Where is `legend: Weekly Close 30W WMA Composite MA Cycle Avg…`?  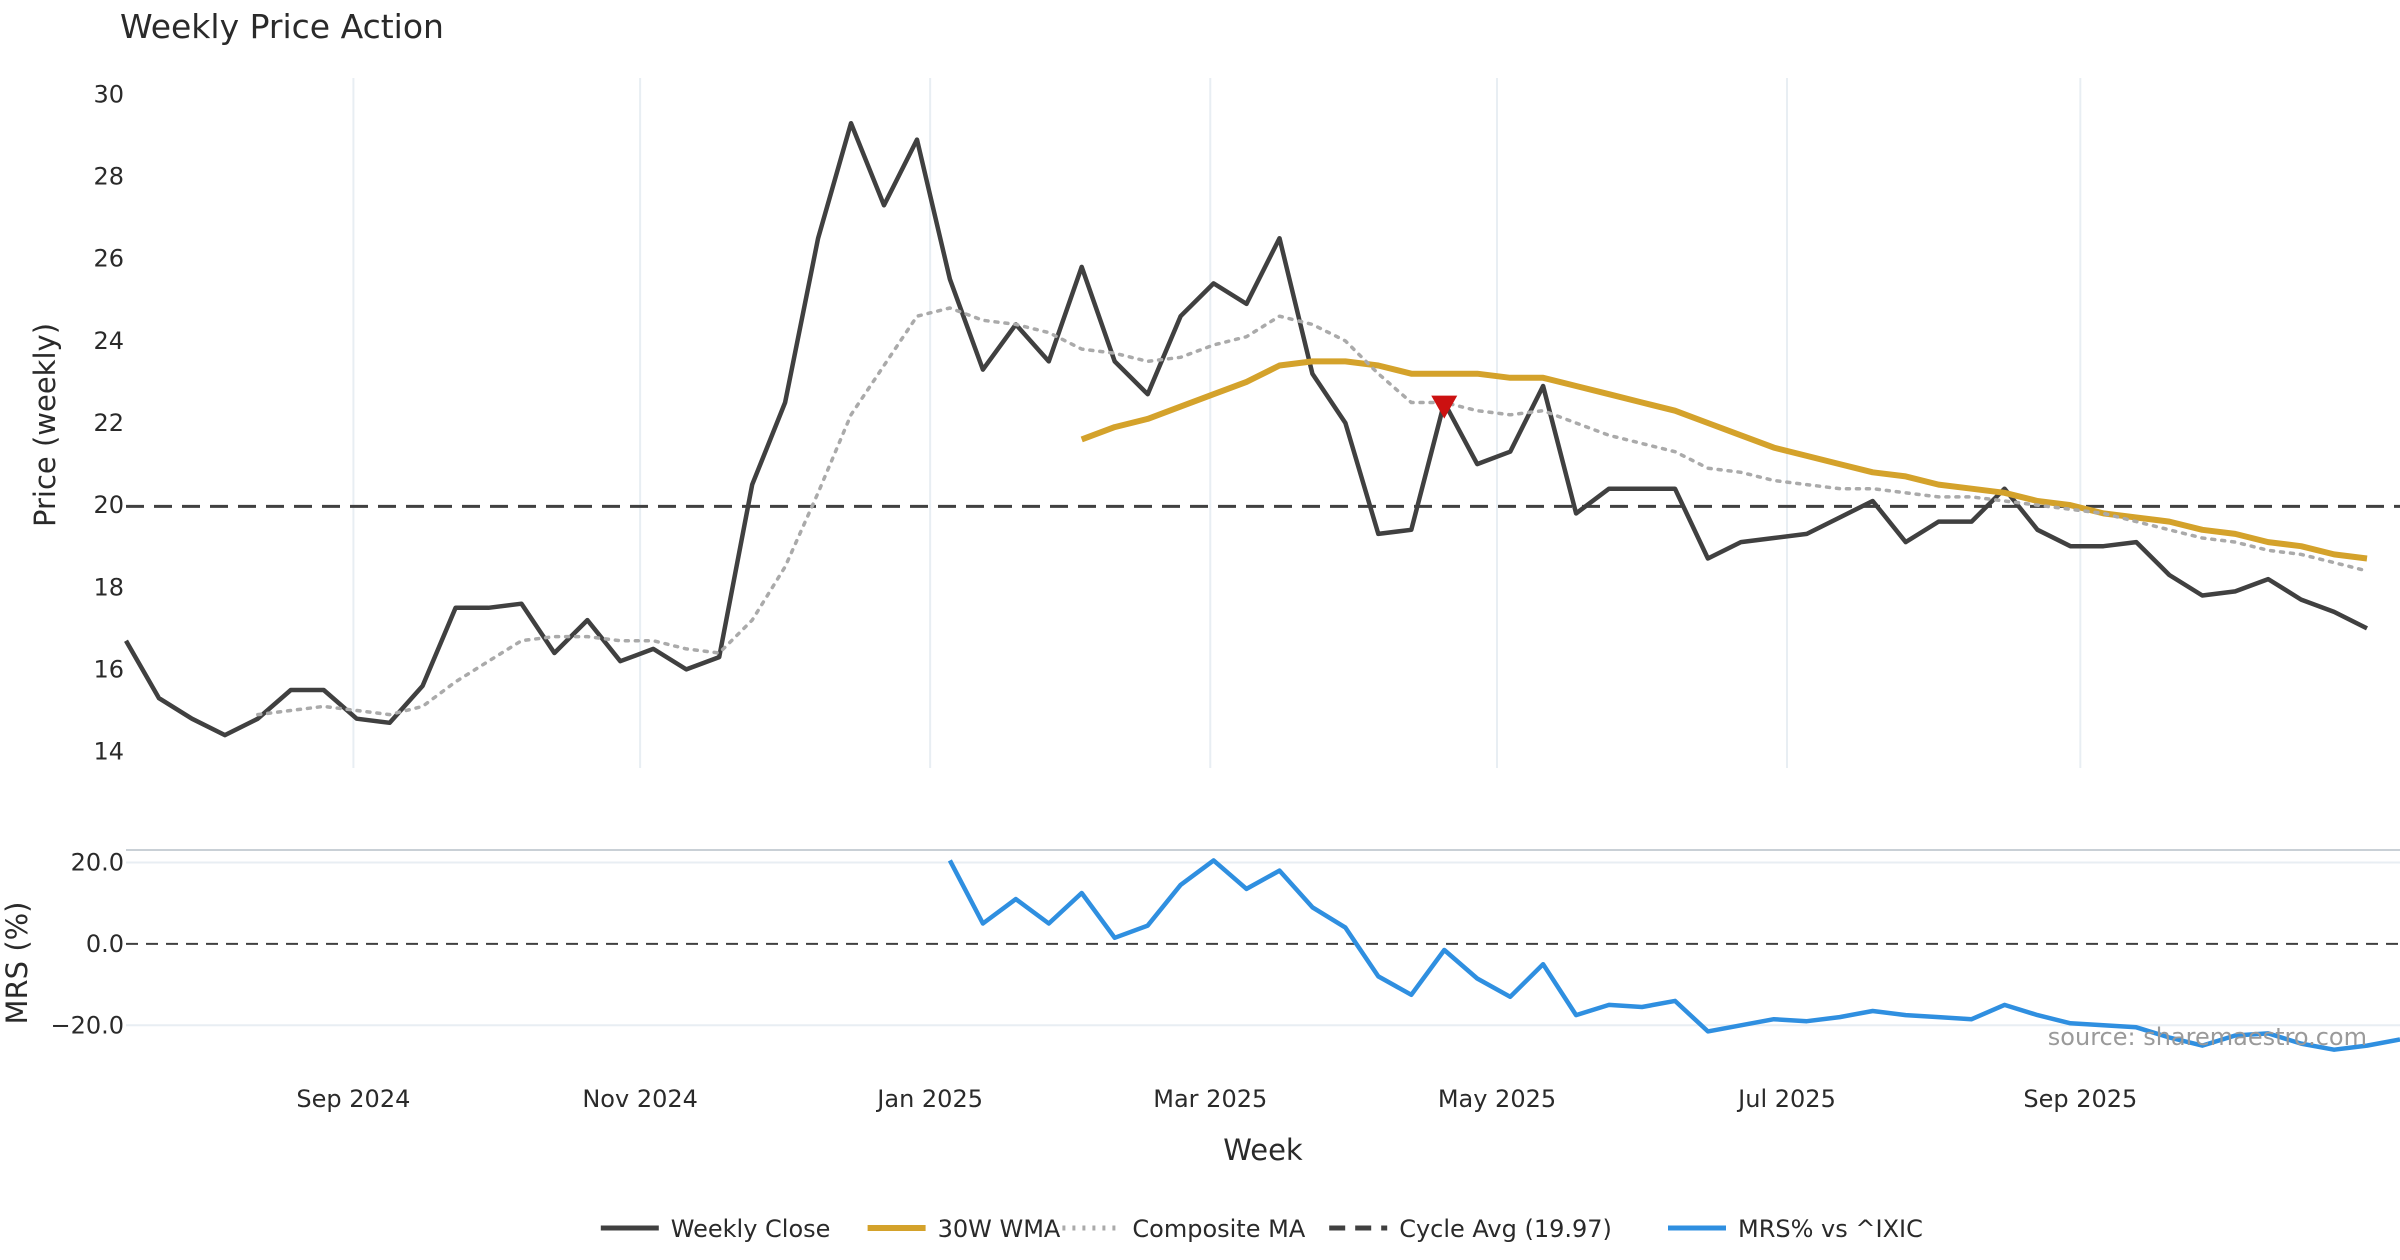 legend: Weekly Close 30W WMA Composite MA Cycle Avg… is located at coordinates (1261, 1229).